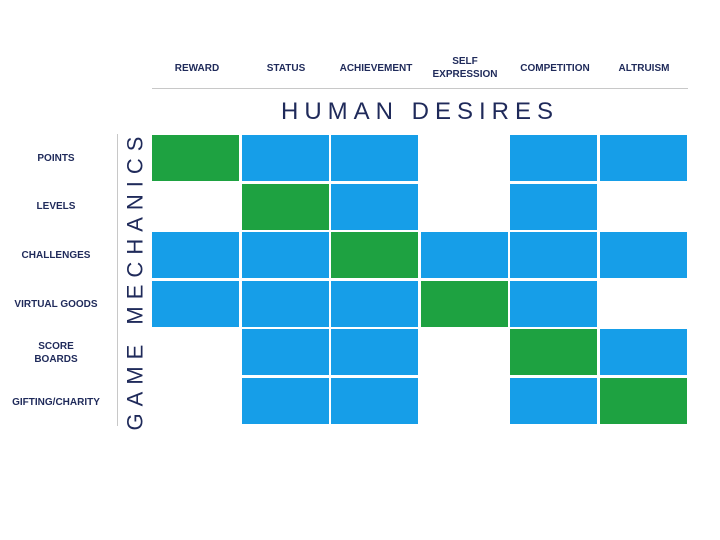 The width and height of the screenshot is (720, 540). Describe the element at coordinates (376, 68) in the screenshot. I see `column-header-achievement: ACHIEVEMENT` at that location.